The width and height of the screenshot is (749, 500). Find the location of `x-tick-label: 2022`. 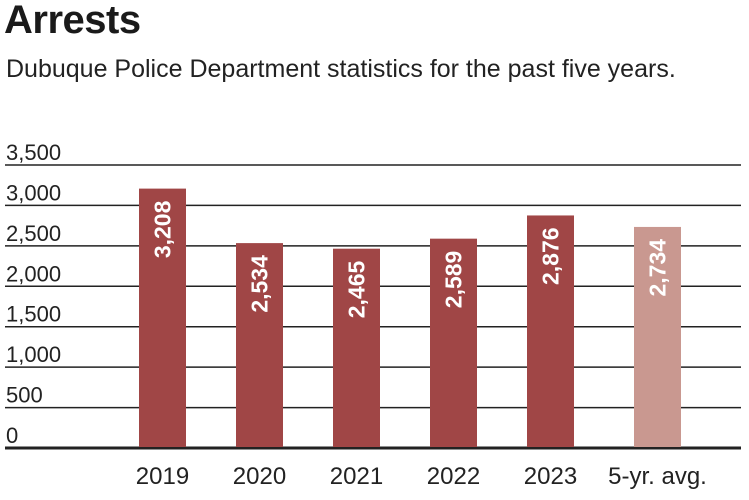

x-tick-label: 2022 is located at coordinates (453, 476).